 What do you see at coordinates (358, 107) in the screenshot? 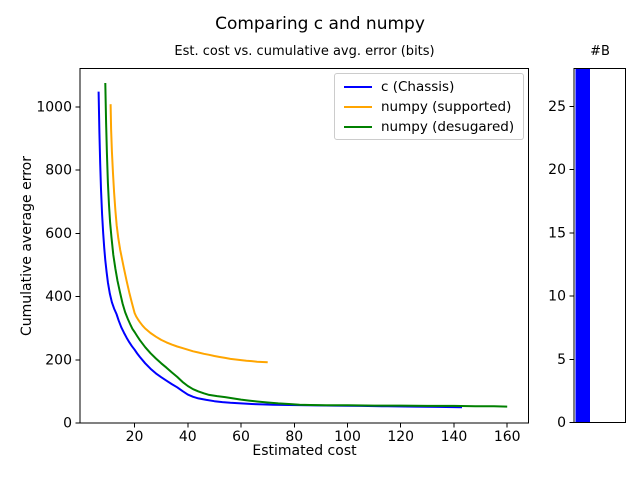
I see `legend-line-sample-orange` at bounding box center [358, 107].